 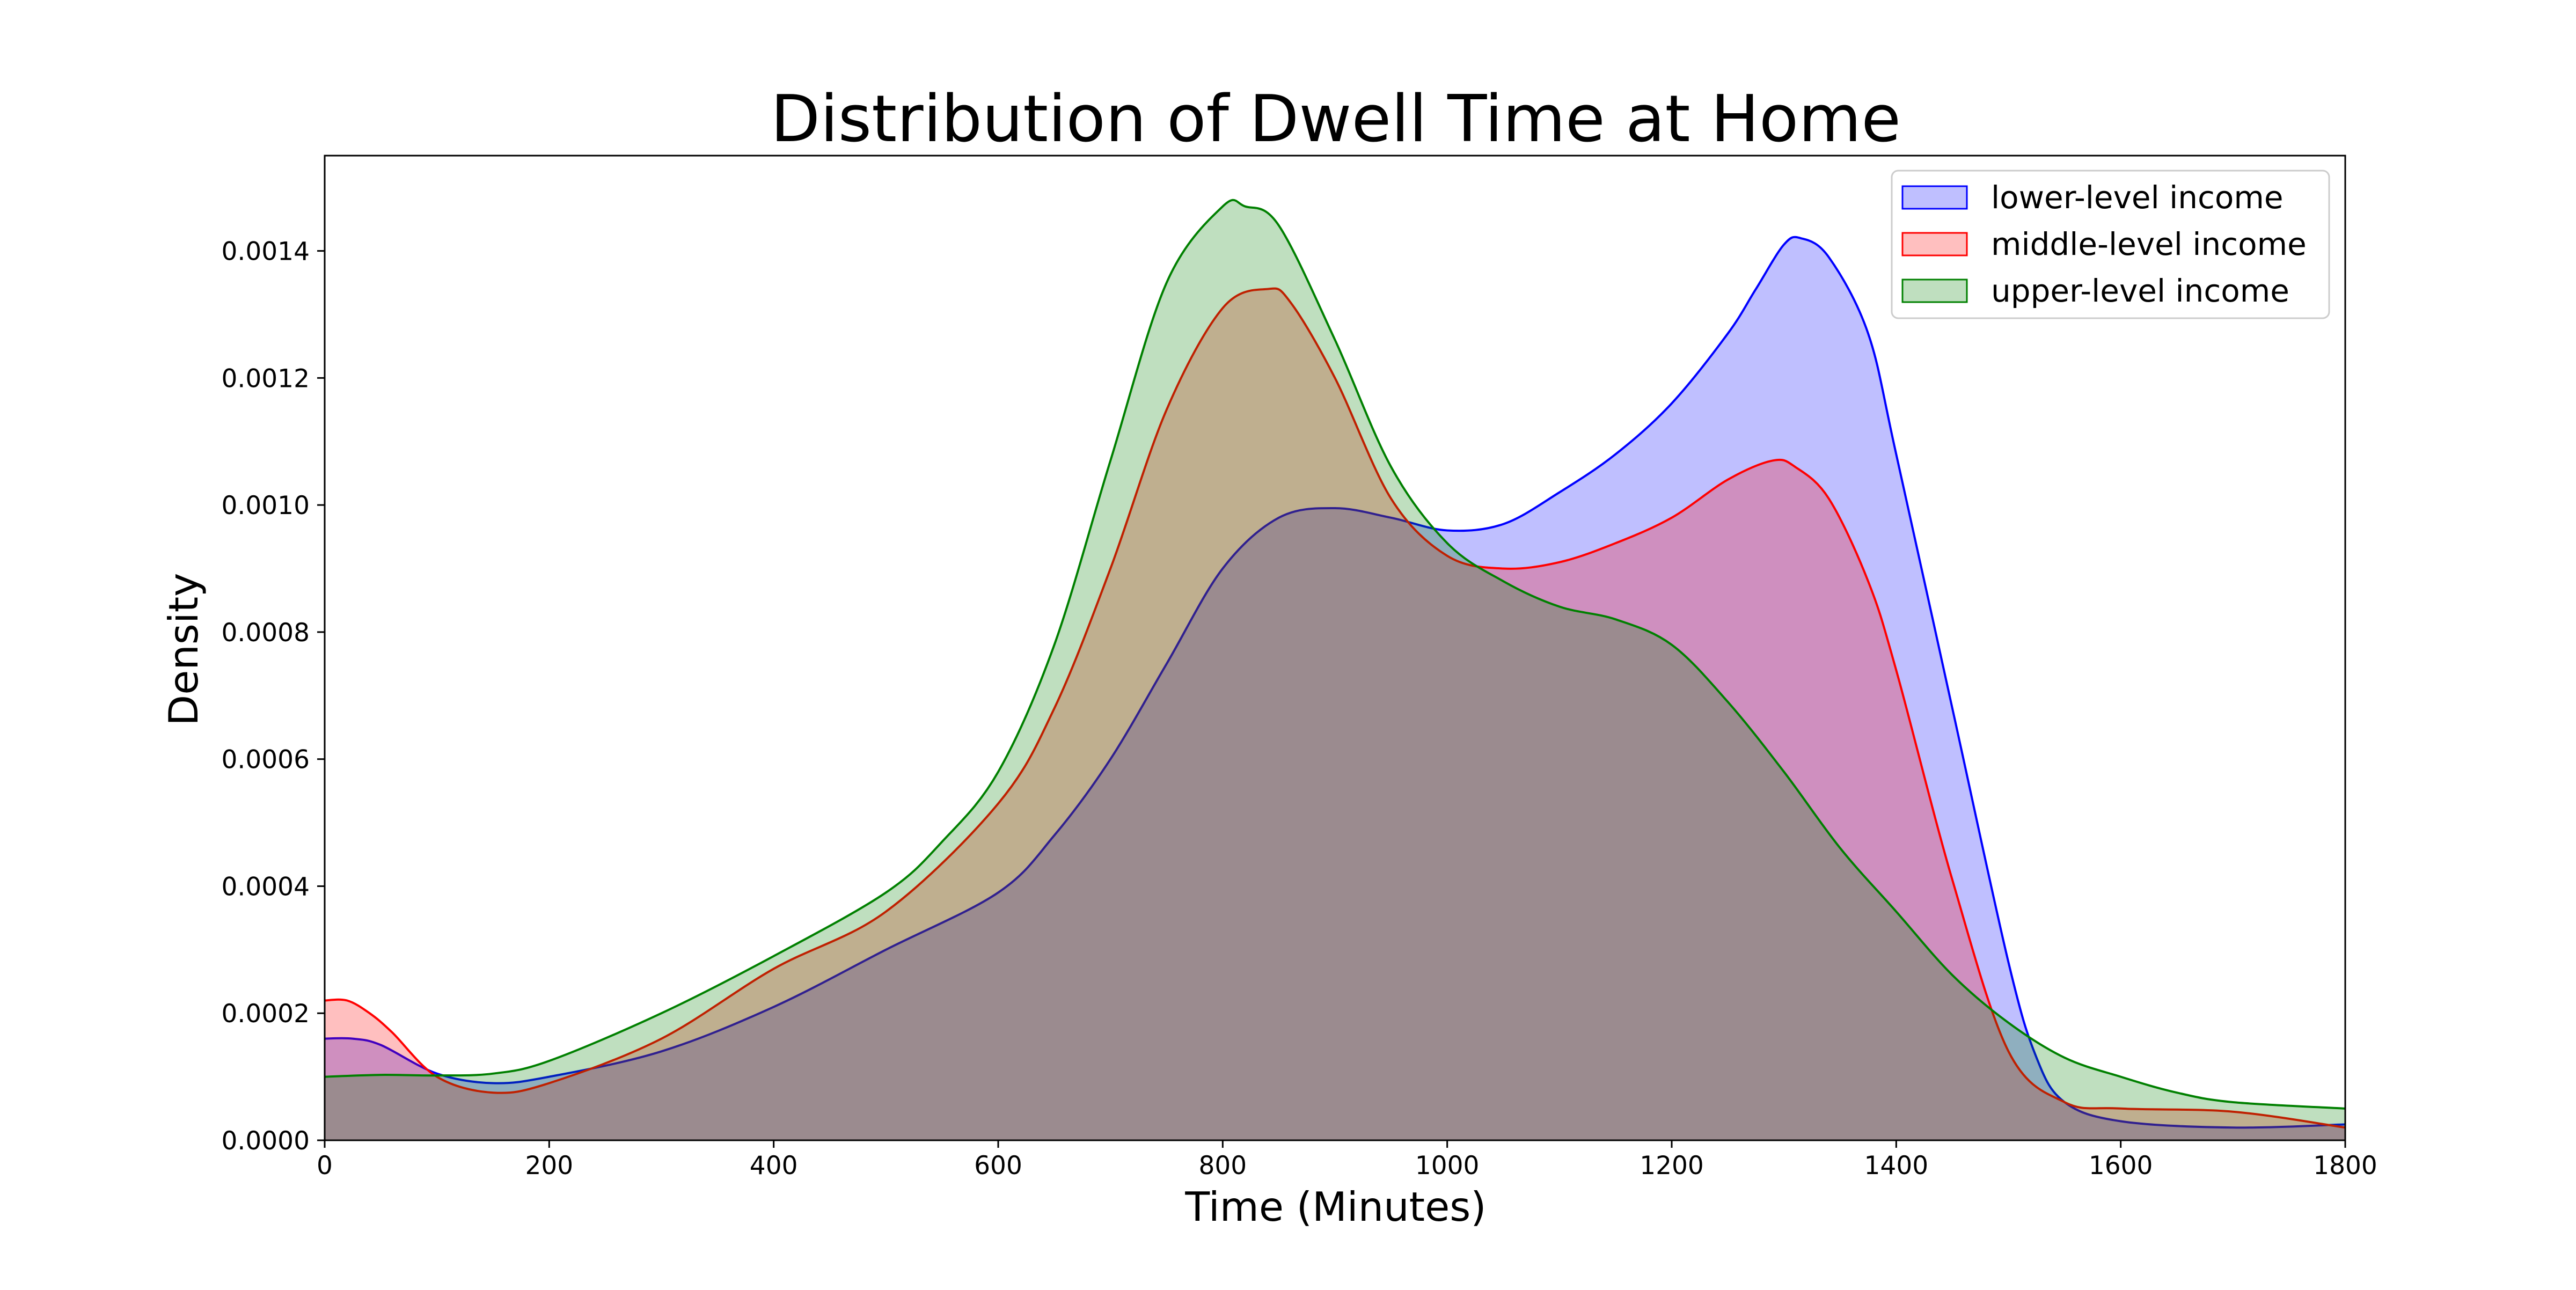 What do you see at coordinates (998, 1166) in the screenshot?
I see `x-tick-label: 600` at bounding box center [998, 1166].